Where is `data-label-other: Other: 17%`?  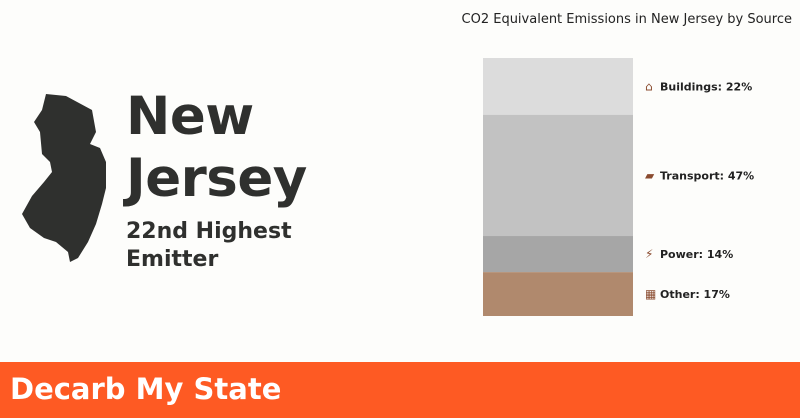 data-label-other: Other: 17% is located at coordinates (695, 294).